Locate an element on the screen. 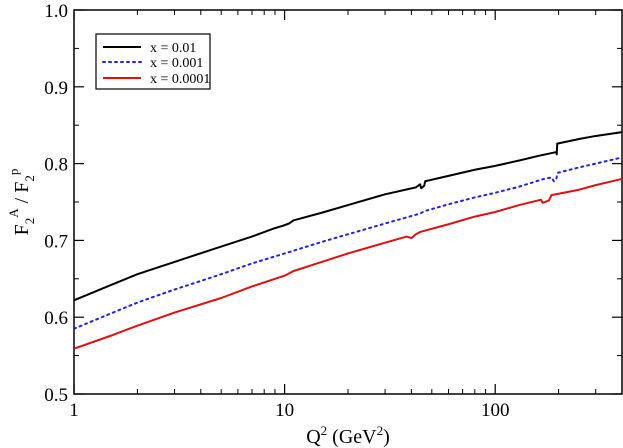 Image resolution: width=623 pixels, height=448 pixels. y-axis-den-sub: 2 is located at coordinates (29, 178).